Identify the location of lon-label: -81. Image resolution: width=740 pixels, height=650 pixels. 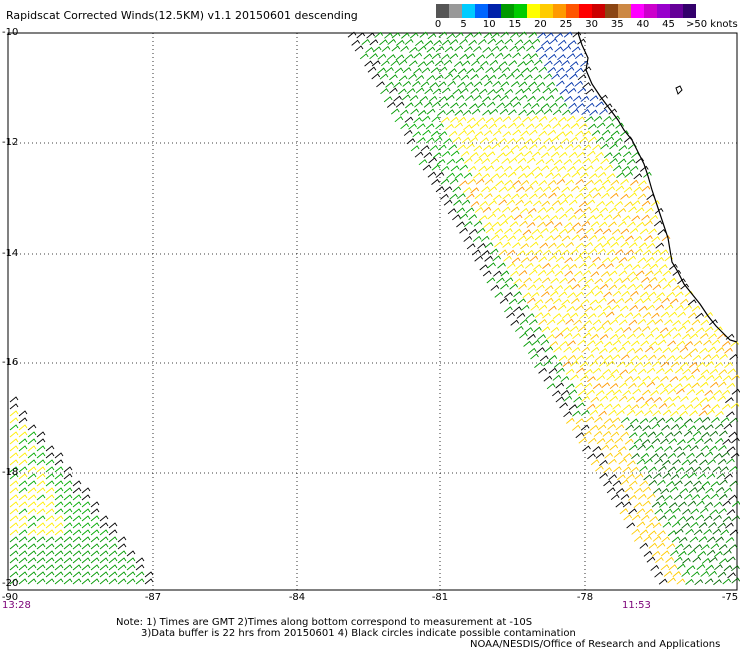
(440, 597).